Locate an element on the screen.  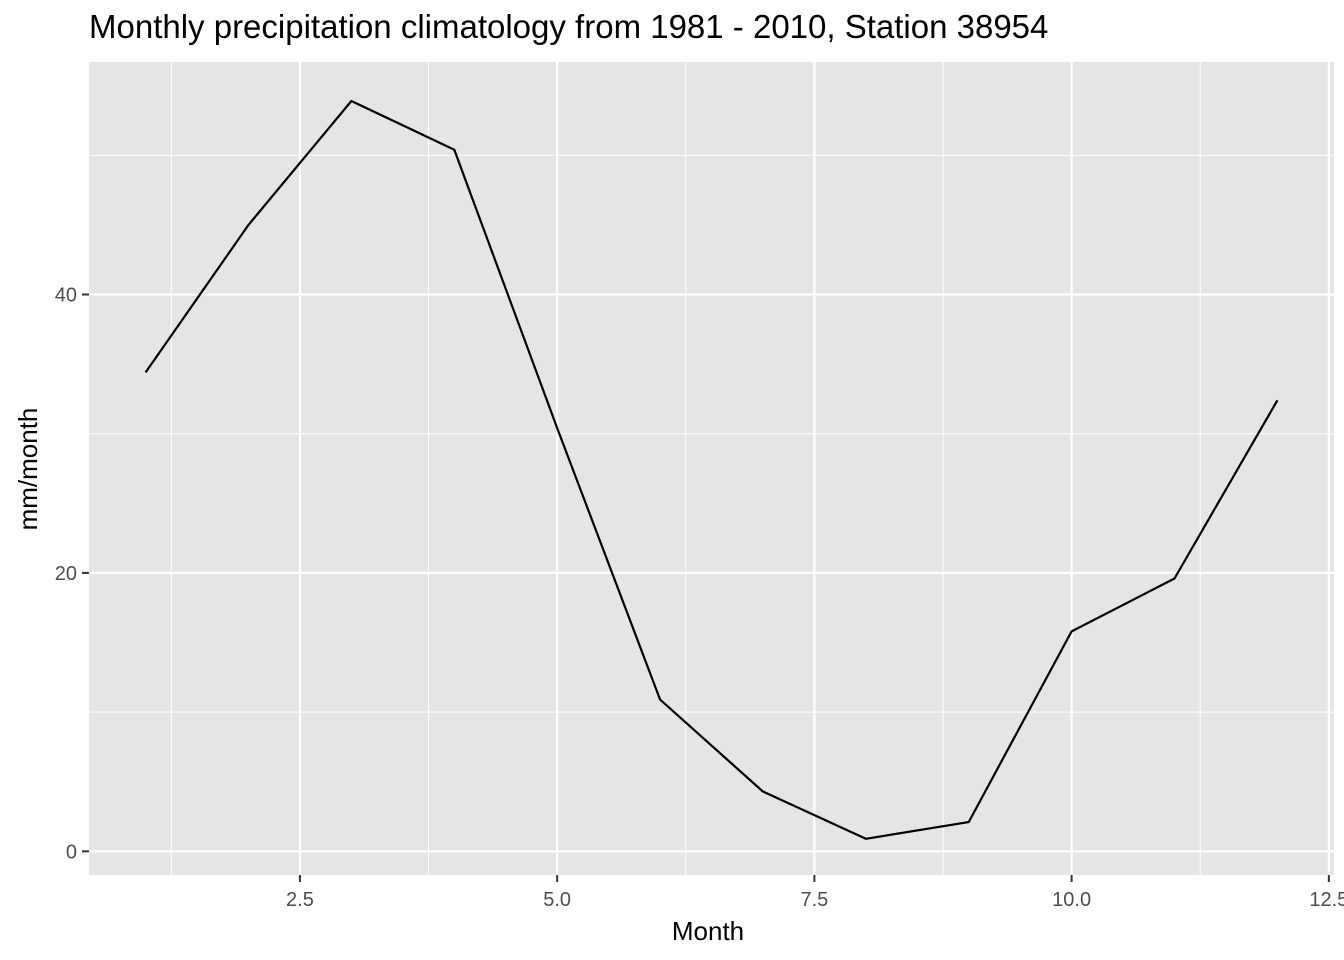
x-tick-label: 10.0 is located at coordinates (1071, 900).